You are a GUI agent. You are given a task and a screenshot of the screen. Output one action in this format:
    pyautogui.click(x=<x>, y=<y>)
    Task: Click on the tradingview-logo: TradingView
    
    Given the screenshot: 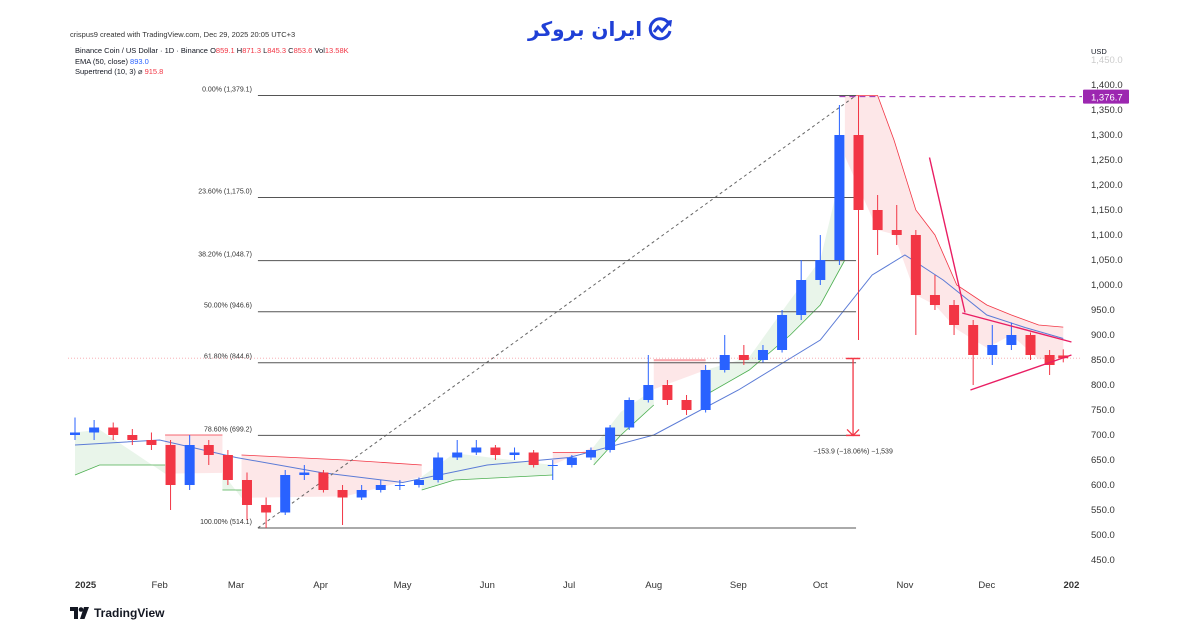 What is the action you would take?
    pyautogui.click(x=117, y=613)
    